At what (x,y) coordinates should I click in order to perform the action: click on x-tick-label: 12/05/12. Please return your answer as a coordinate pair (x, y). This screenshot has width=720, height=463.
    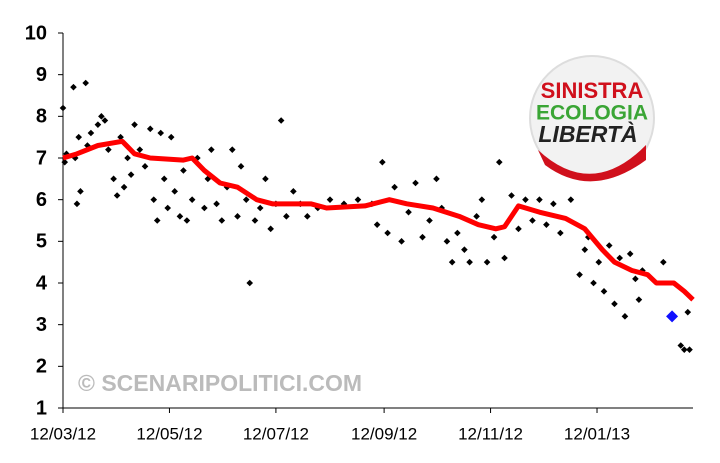
    Looking at the image, I should click on (169, 433).